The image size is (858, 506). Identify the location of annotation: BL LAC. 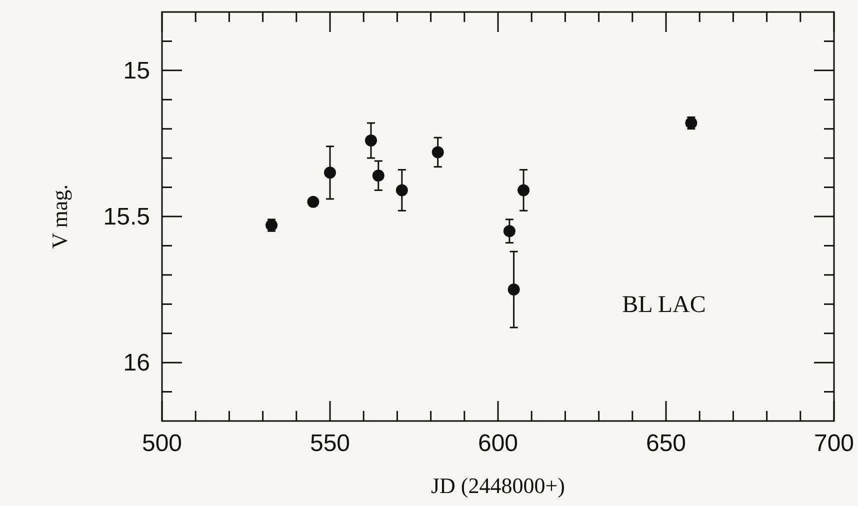
(664, 305).